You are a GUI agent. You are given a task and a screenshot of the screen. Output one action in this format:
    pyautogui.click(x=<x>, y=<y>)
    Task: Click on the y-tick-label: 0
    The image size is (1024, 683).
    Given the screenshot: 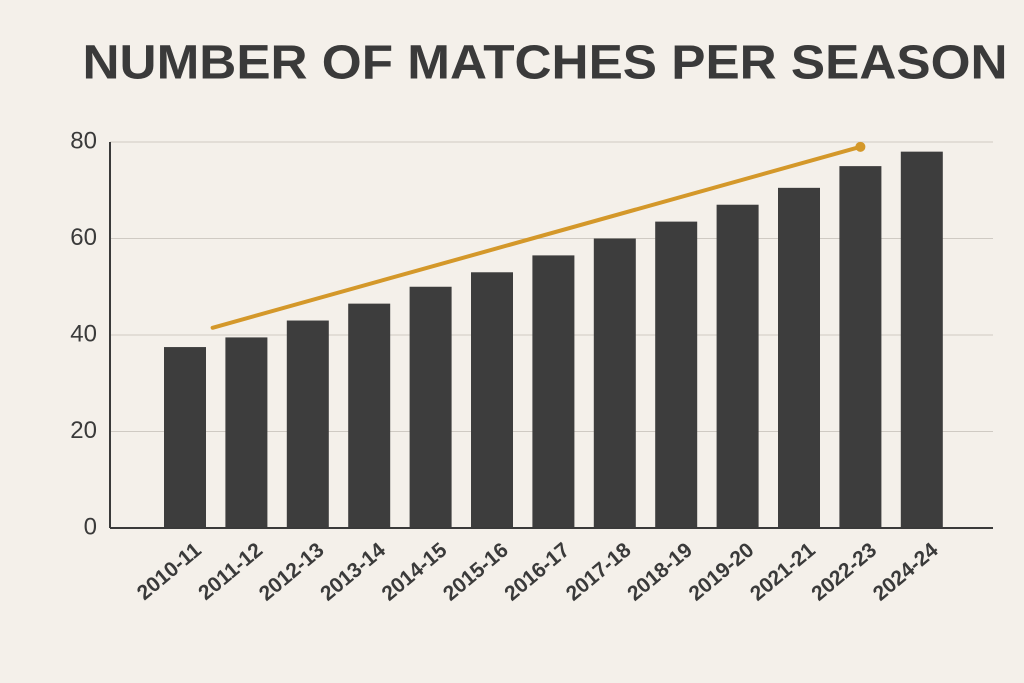 What is the action you would take?
    pyautogui.click(x=90, y=526)
    